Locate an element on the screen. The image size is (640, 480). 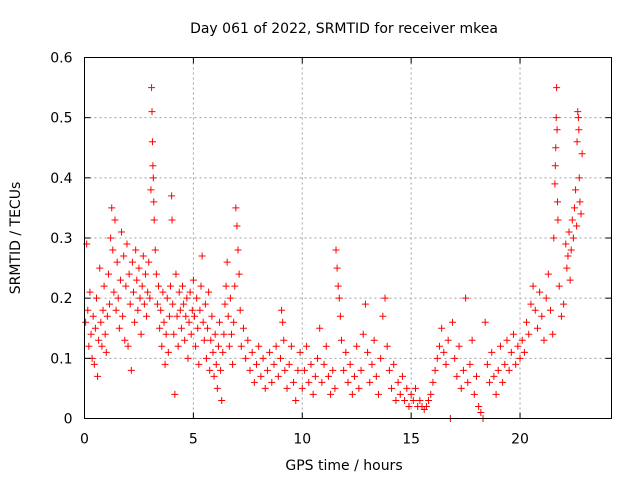
x-tick-label: 5 is located at coordinates (193, 440).